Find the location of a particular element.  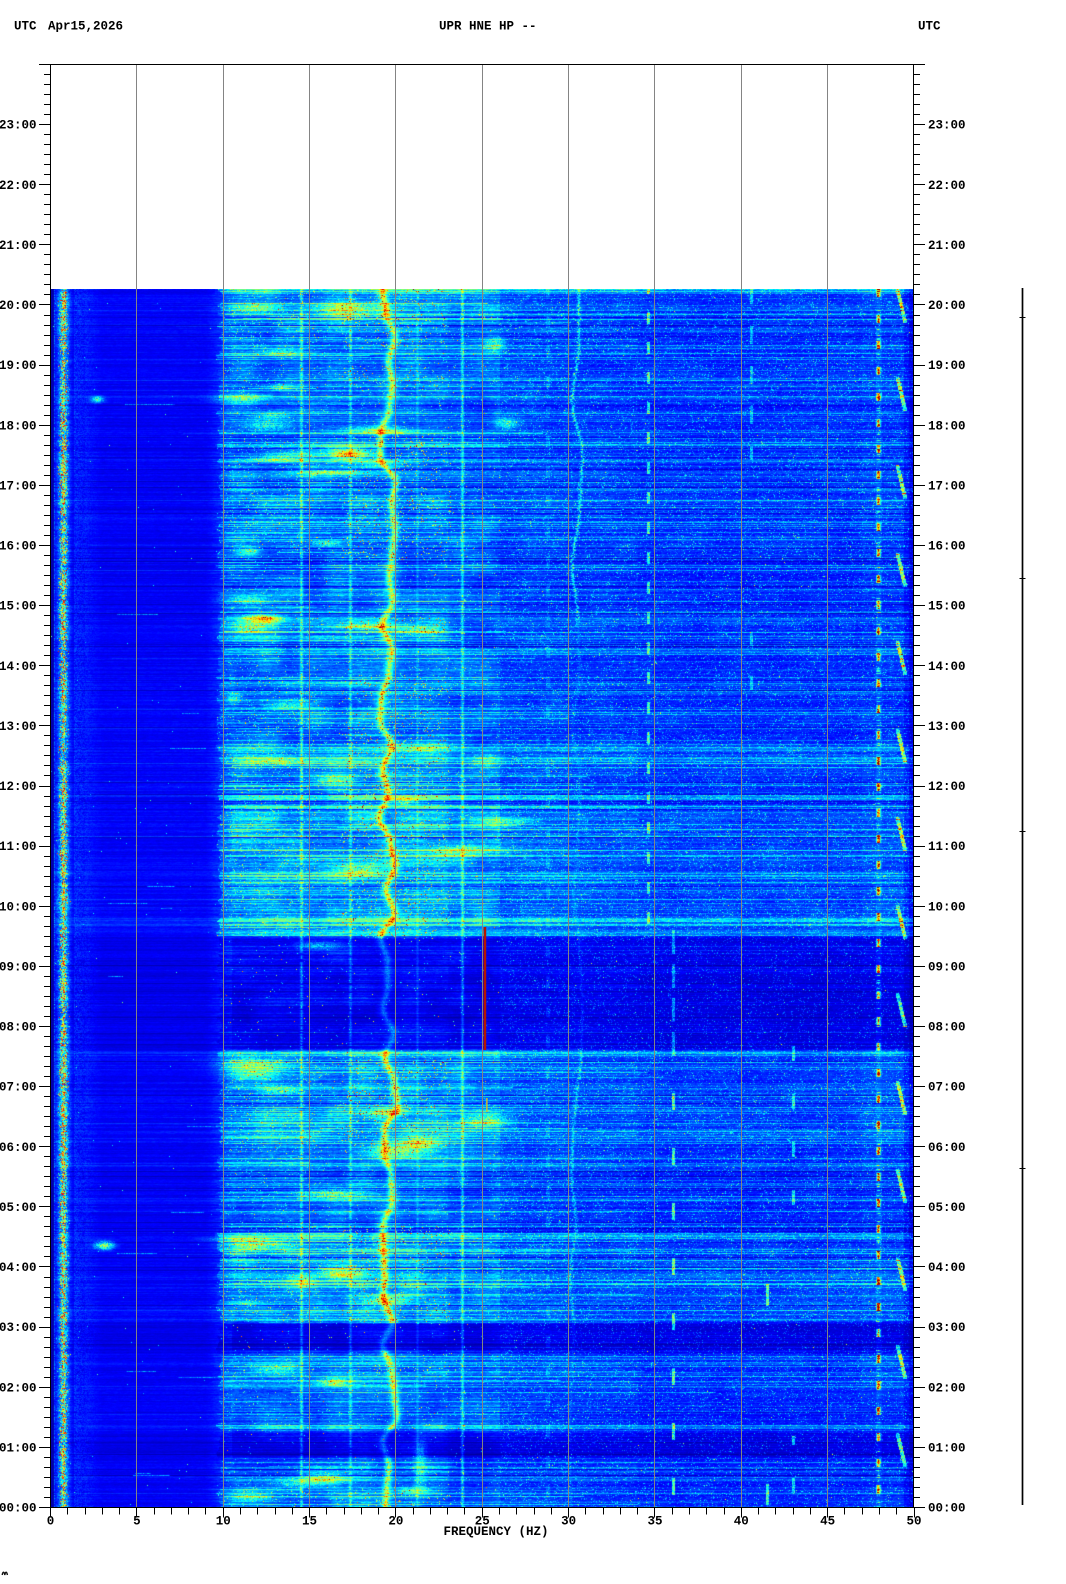

svg-text: 20 is located at coordinates (395, 1522).